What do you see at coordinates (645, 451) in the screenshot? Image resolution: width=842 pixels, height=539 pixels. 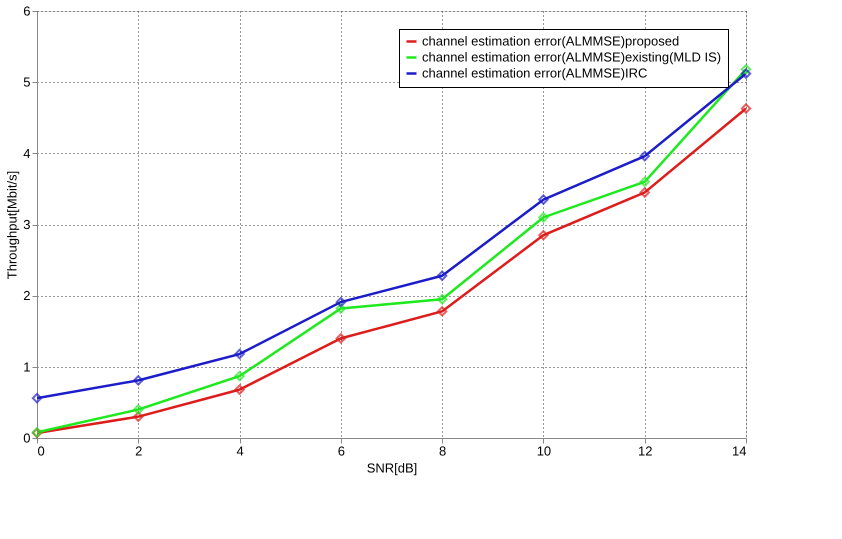 I see `x-tick-label: 12` at bounding box center [645, 451].